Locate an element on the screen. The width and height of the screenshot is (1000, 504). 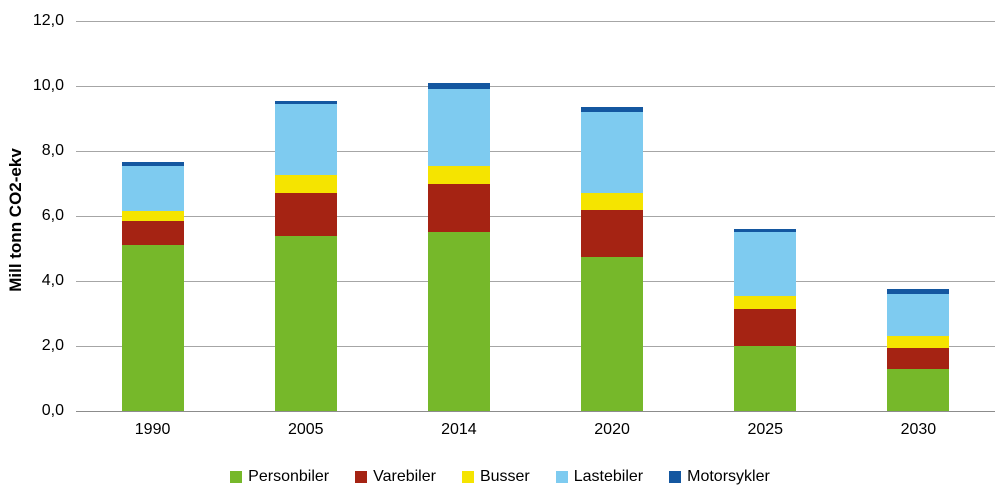
legend-label: Personbiler is located at coordinates (289, 476).